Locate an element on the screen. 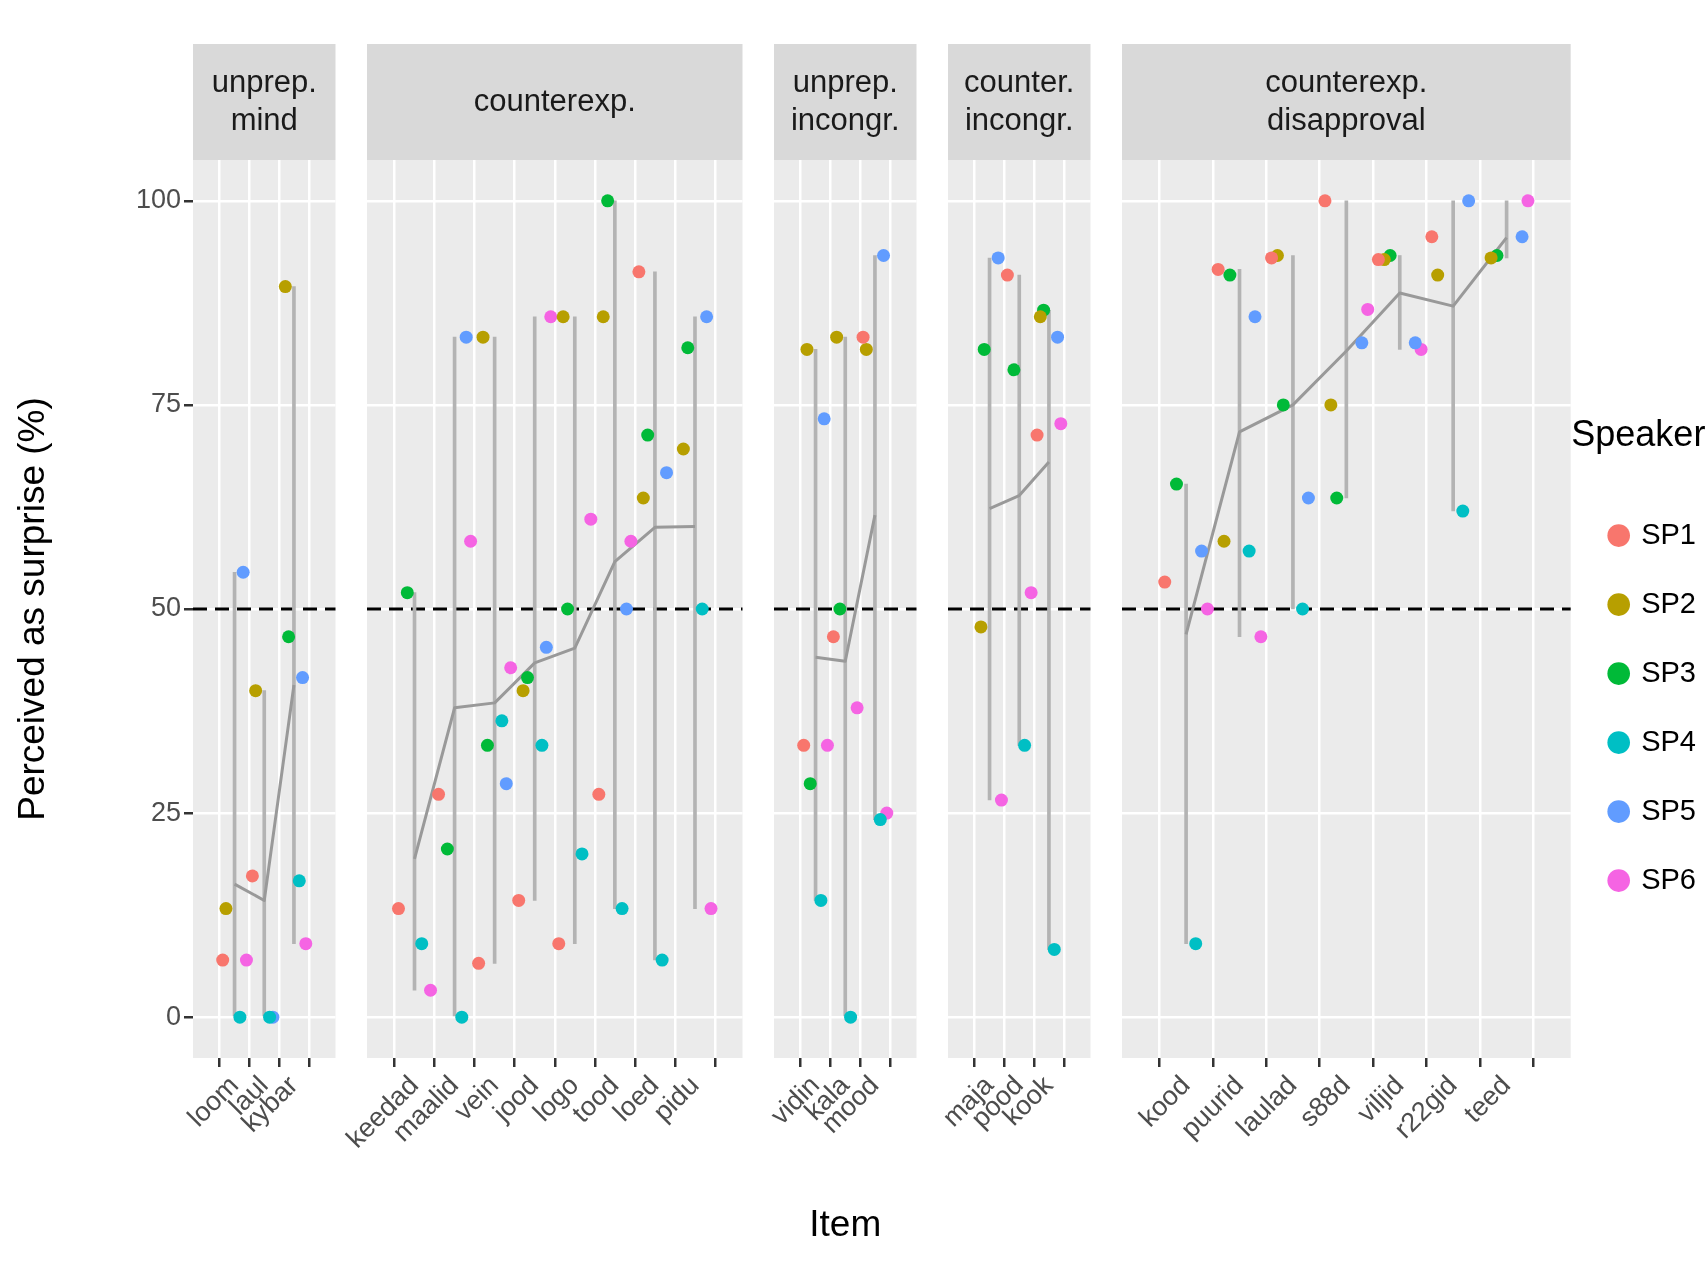 The width and height of the screenshot is (1706, 1261). y-axis-title: Perceived as surprise (%) is located at coordinates (32, 609).